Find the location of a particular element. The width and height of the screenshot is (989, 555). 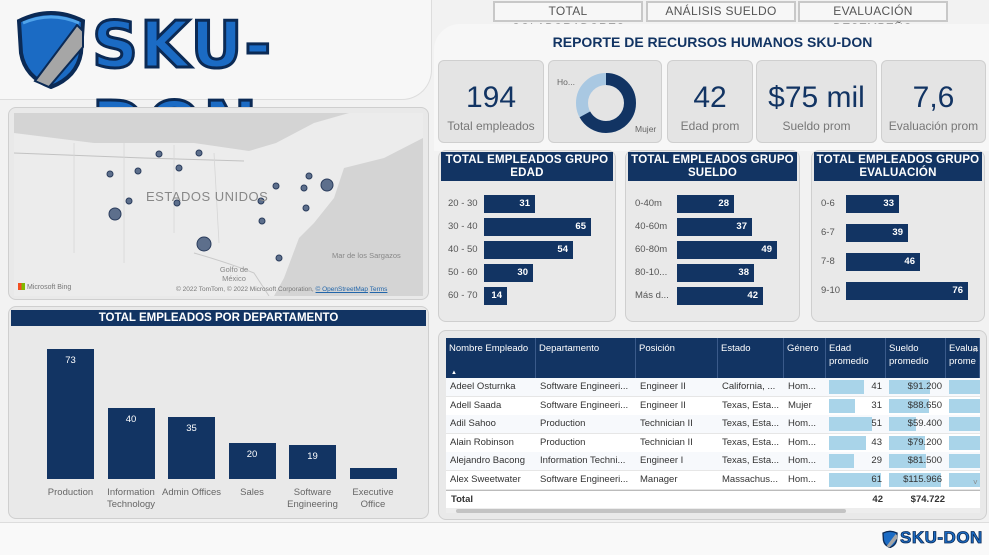

eval-bar: 46 is located at coordinates (883, 262).